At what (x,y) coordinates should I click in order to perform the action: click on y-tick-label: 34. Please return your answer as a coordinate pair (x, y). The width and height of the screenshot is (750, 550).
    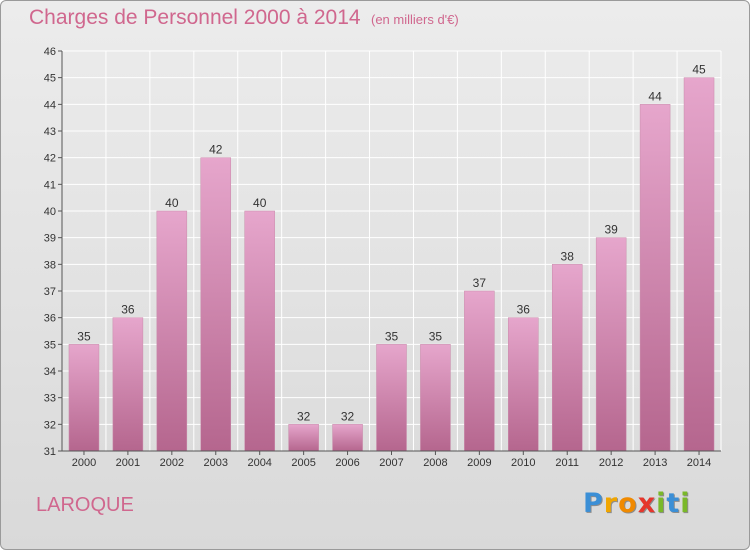
    Looking at the image, I should click on (50, 372).